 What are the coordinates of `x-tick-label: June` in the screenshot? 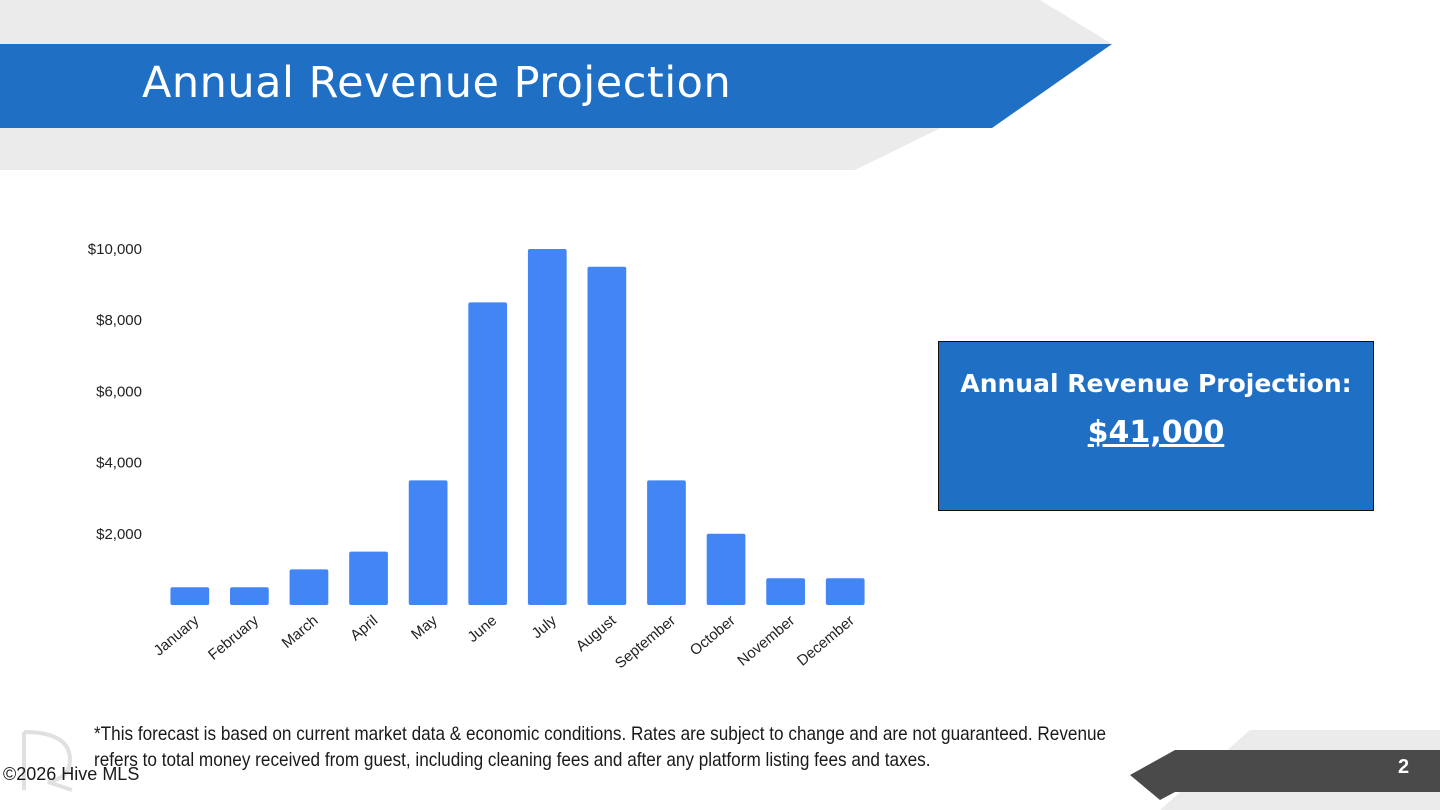 It's located at (482, 629).